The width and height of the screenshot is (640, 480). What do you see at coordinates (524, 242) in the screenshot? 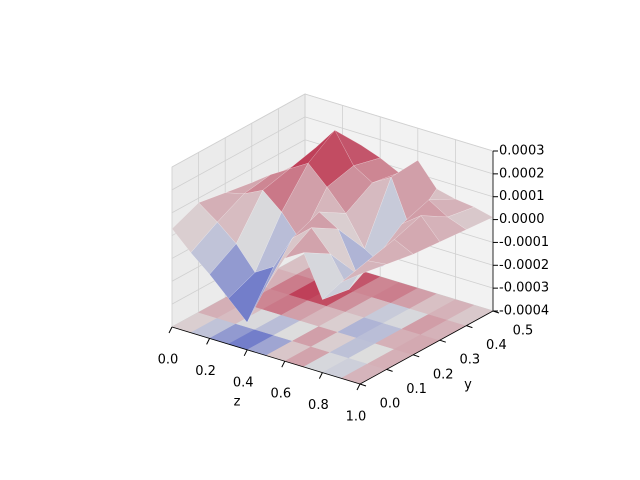
I see `z-tick-label: -0.0001` at bounding box center [524, 242].